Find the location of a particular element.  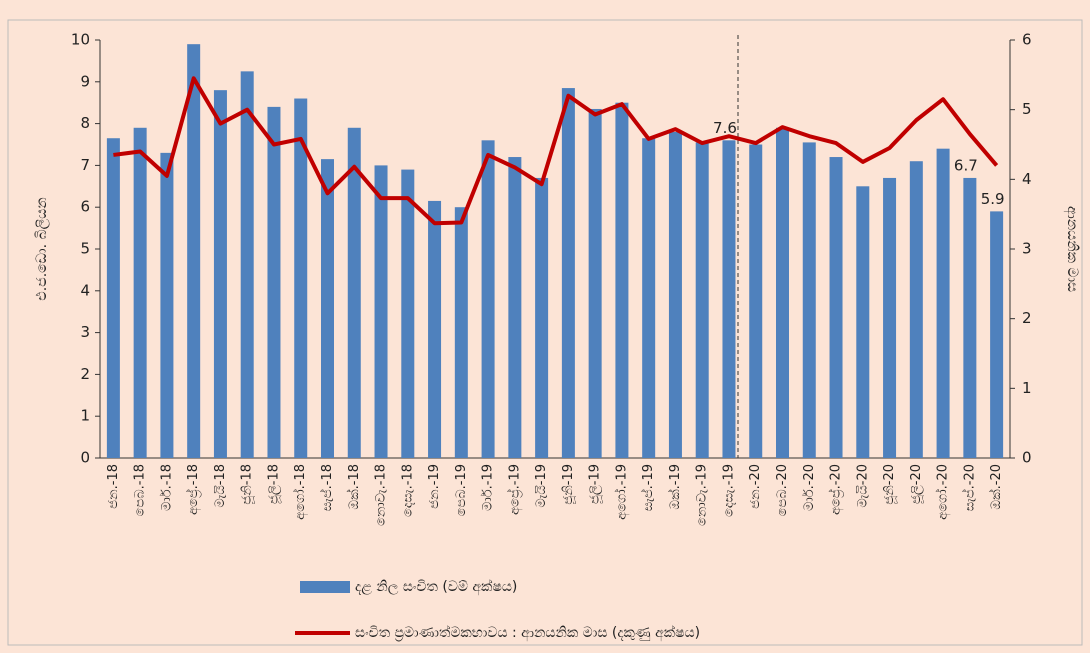

y-tick-label: 4 is located at coordinates (85, 290).